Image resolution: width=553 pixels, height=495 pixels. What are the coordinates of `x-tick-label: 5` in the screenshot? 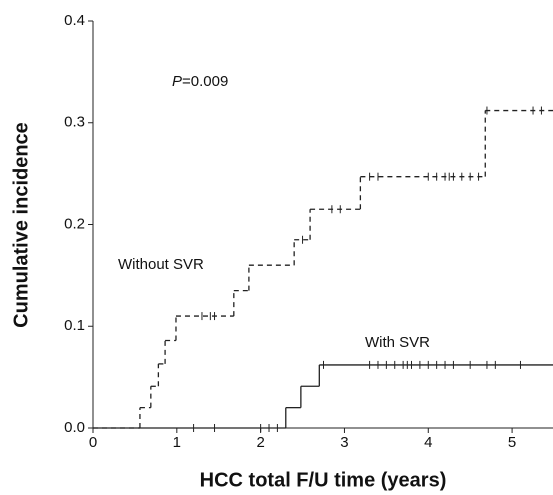 It's located at (512, 442).